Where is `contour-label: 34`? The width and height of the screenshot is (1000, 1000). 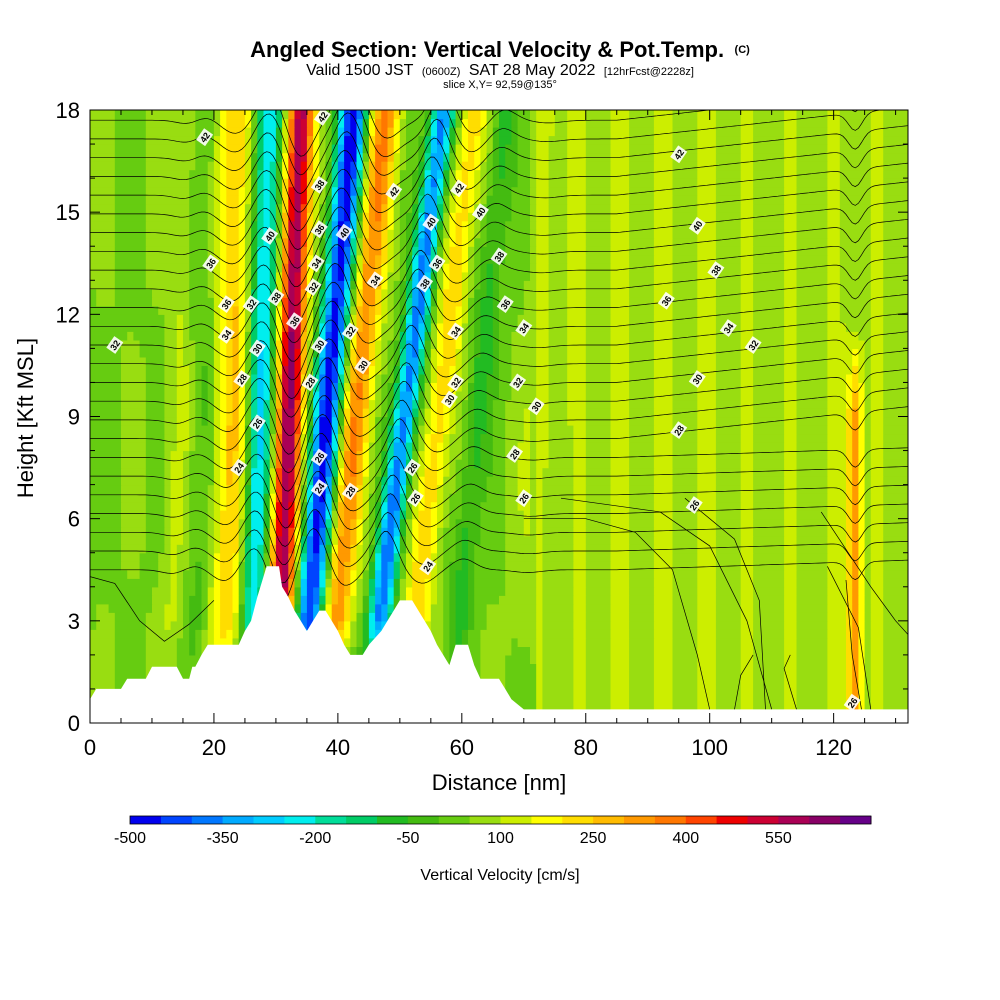
contour-label: 34 is located at coordinates (375, 280).